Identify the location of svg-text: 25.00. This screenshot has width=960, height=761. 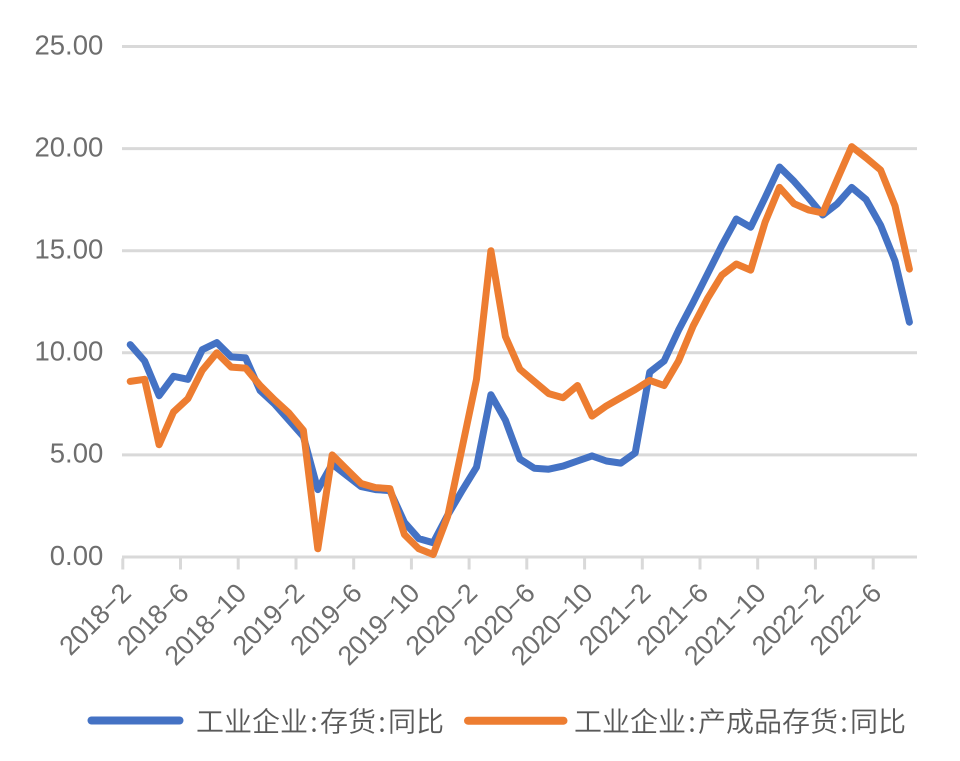
(68, 44).